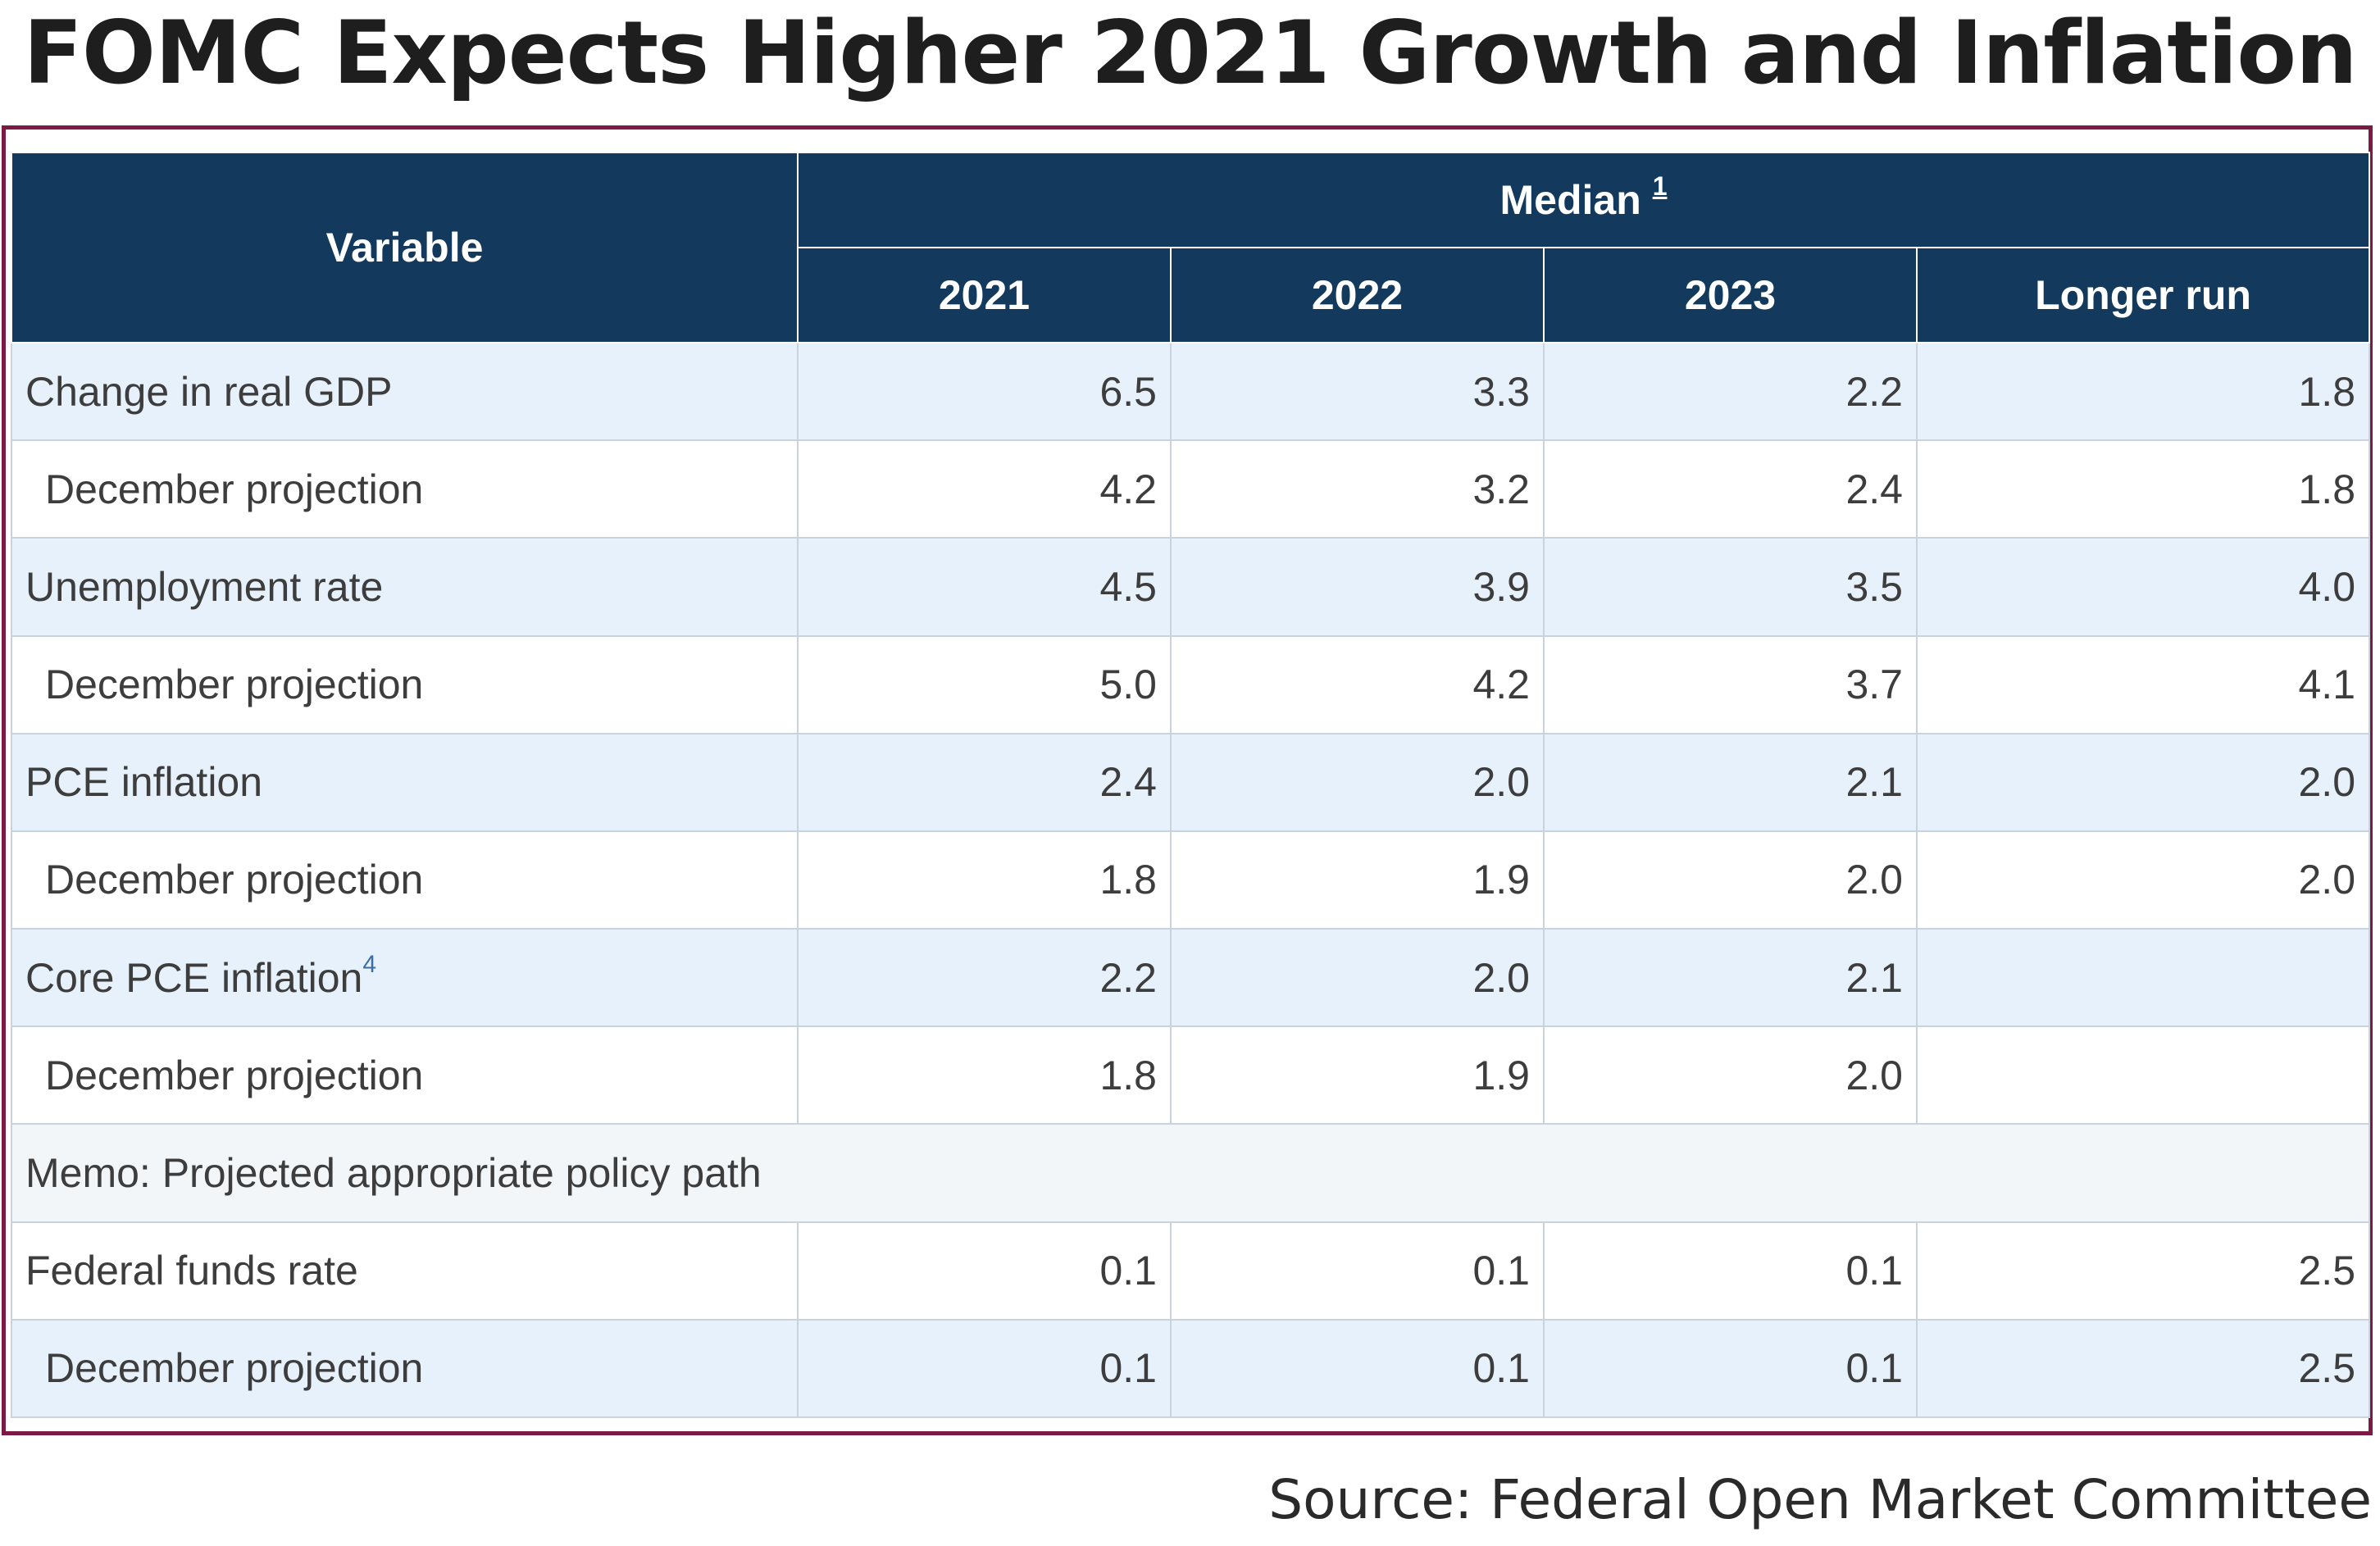 The width and height of the screenshot is (2380, 1546). I want to click on median-footnote-link: 1, so click(1660, 186).